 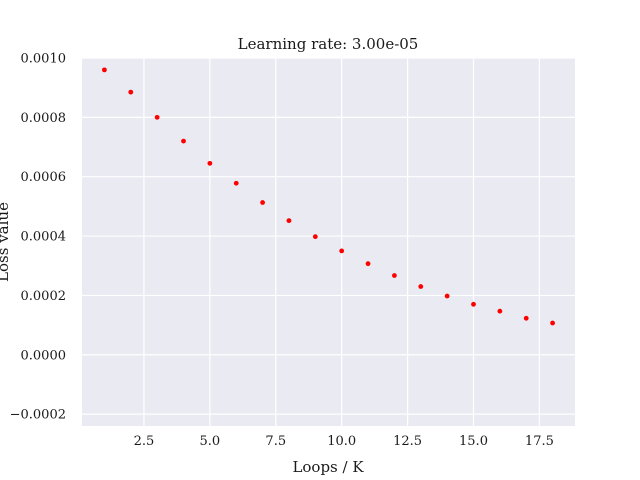 I want to click on y-tick-label: 0.0000, so click(x=44, y=355).